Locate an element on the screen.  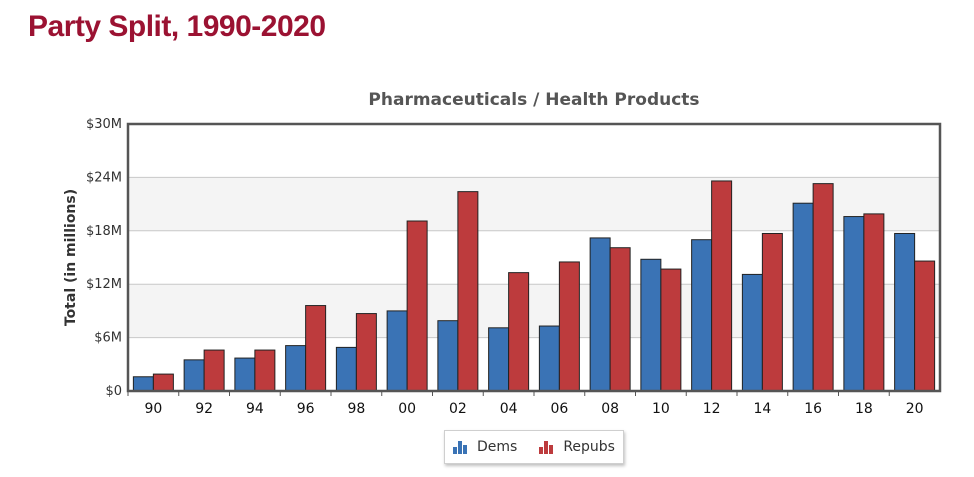
x-tick-label: 92 is located at coordinates (204, 409).